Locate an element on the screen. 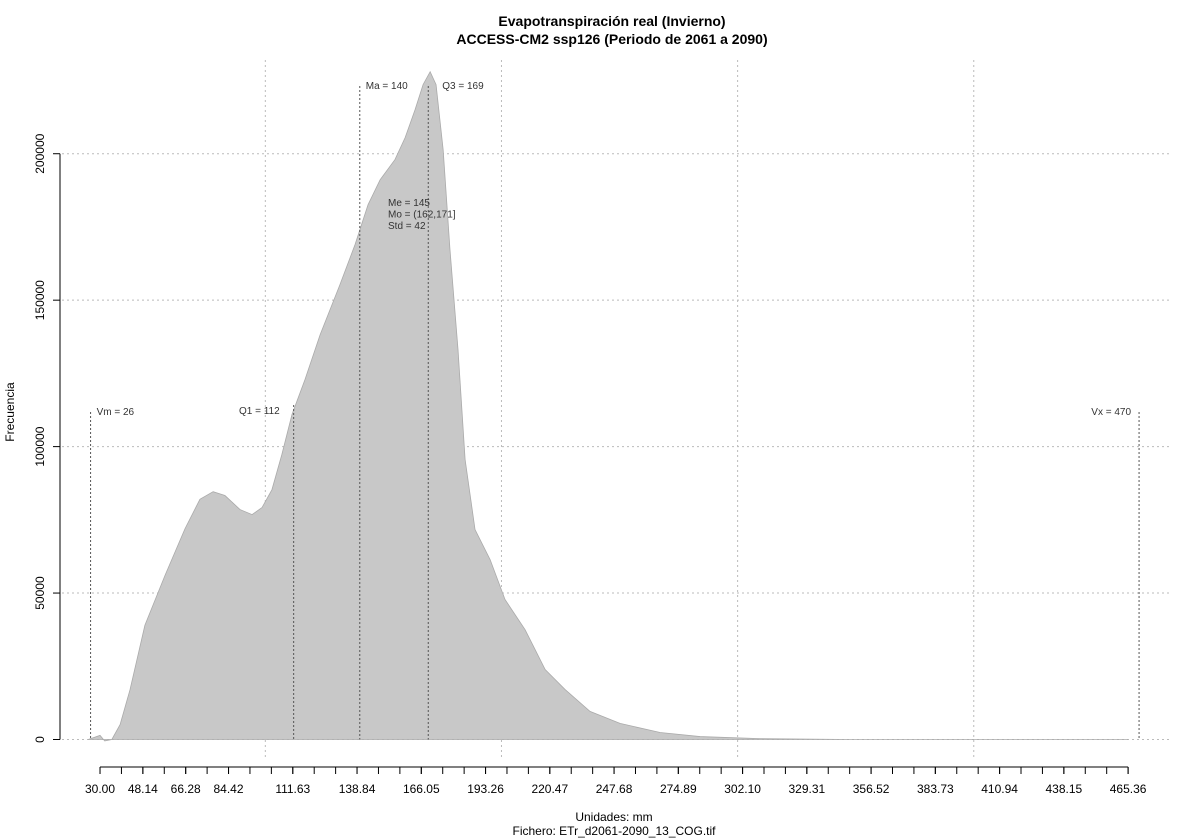  x-tick-label: 84.42 is located at coordinates (229, 789).